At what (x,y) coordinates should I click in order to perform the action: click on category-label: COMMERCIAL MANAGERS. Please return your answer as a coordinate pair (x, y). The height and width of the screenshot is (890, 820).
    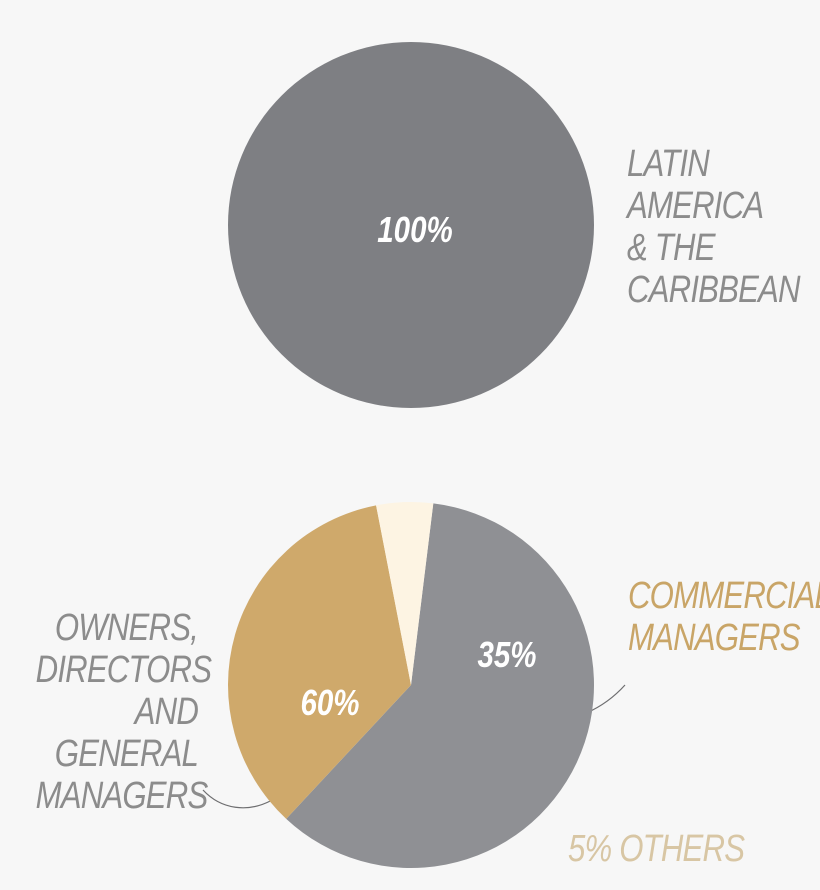
    Looking at the image, I should click on (724, 617).